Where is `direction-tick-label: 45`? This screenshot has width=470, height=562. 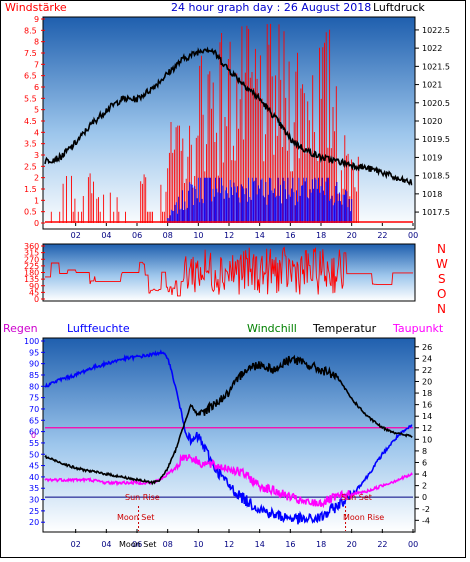
direction-tick-label: 45 is located at coordinates (34, 292).